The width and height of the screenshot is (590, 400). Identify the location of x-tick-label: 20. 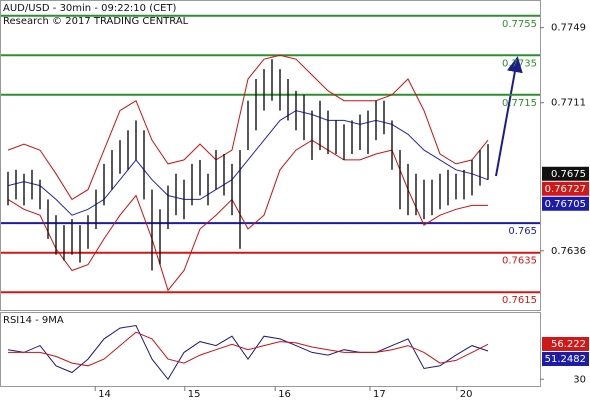
(466, 394).